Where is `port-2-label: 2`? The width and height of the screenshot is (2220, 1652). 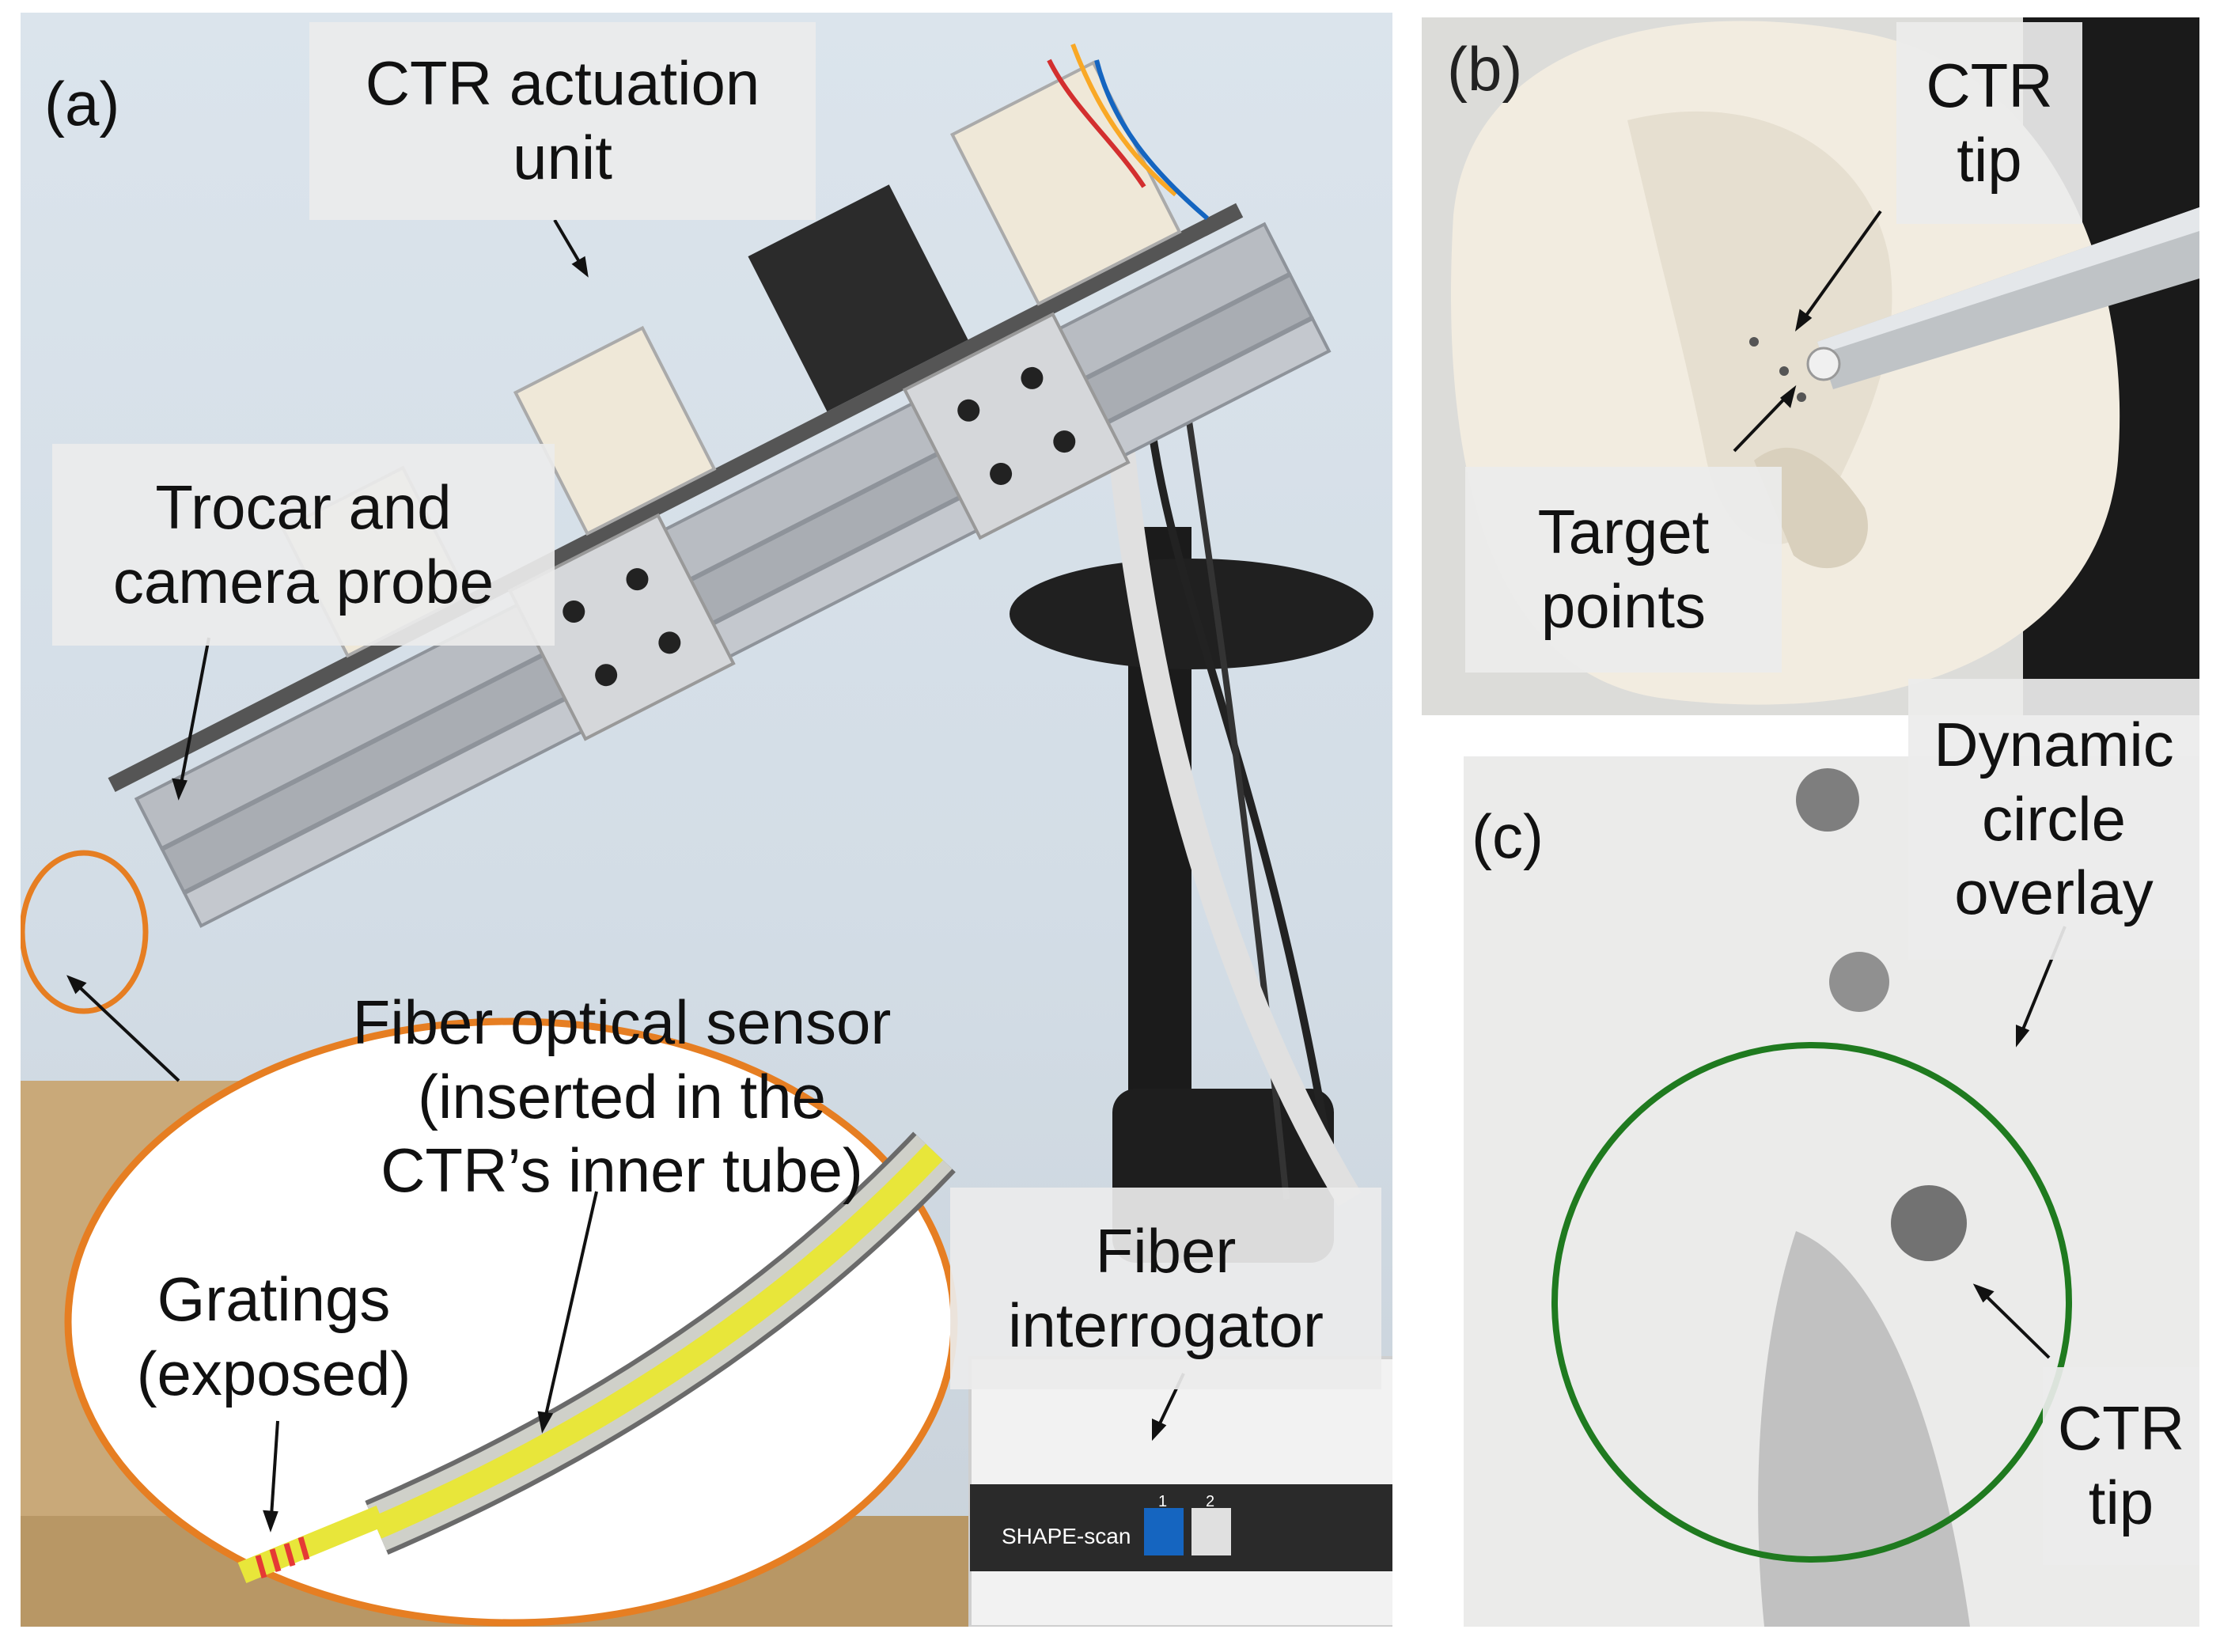 port-2-label: 2 is located at coordinates (1210, 1502).